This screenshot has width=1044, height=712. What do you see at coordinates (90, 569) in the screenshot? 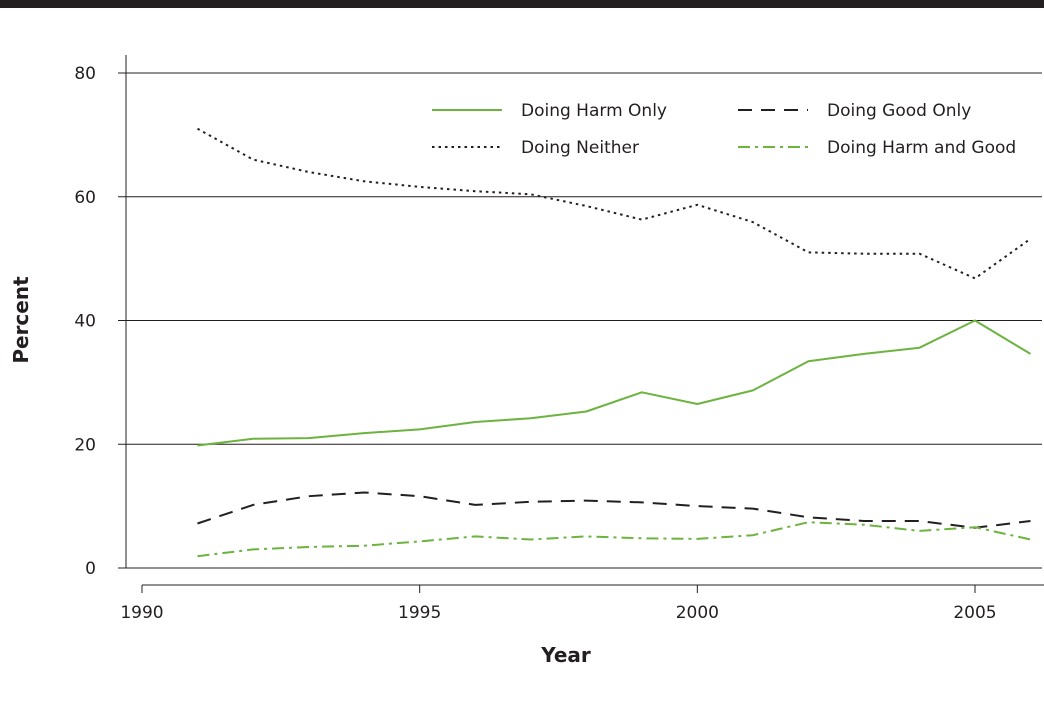
I see `y-tick-label-0: 0` at bounding box center [90, 569].